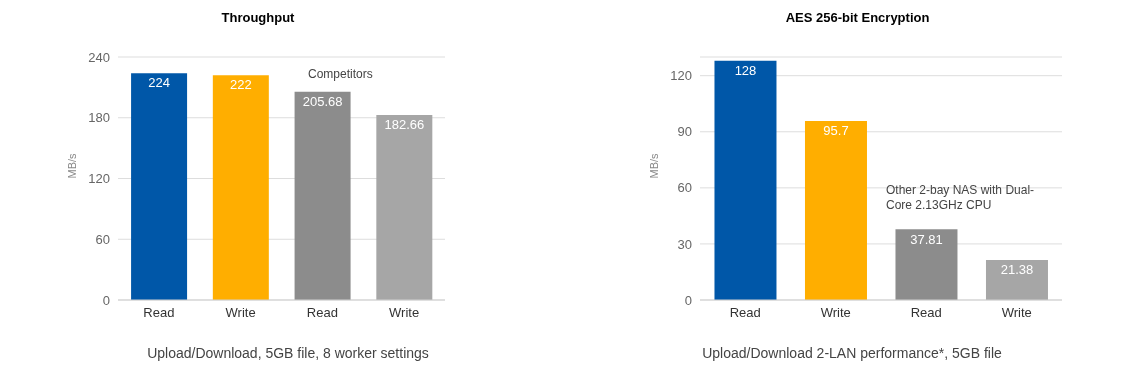 Image resolution: width=1140 pixels, height=373 pixels. What do you see at coordinates (99, 118) in the screenshot?
I see `y-tick-label: 180` at bounding box center [99, 118].